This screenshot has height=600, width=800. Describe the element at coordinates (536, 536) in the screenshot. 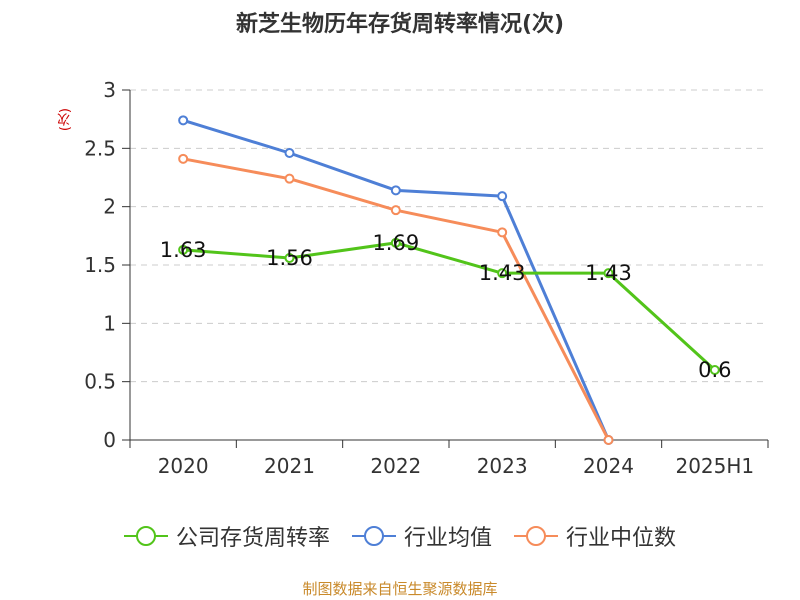

I see `legend-swatch-industry-median` at that location.